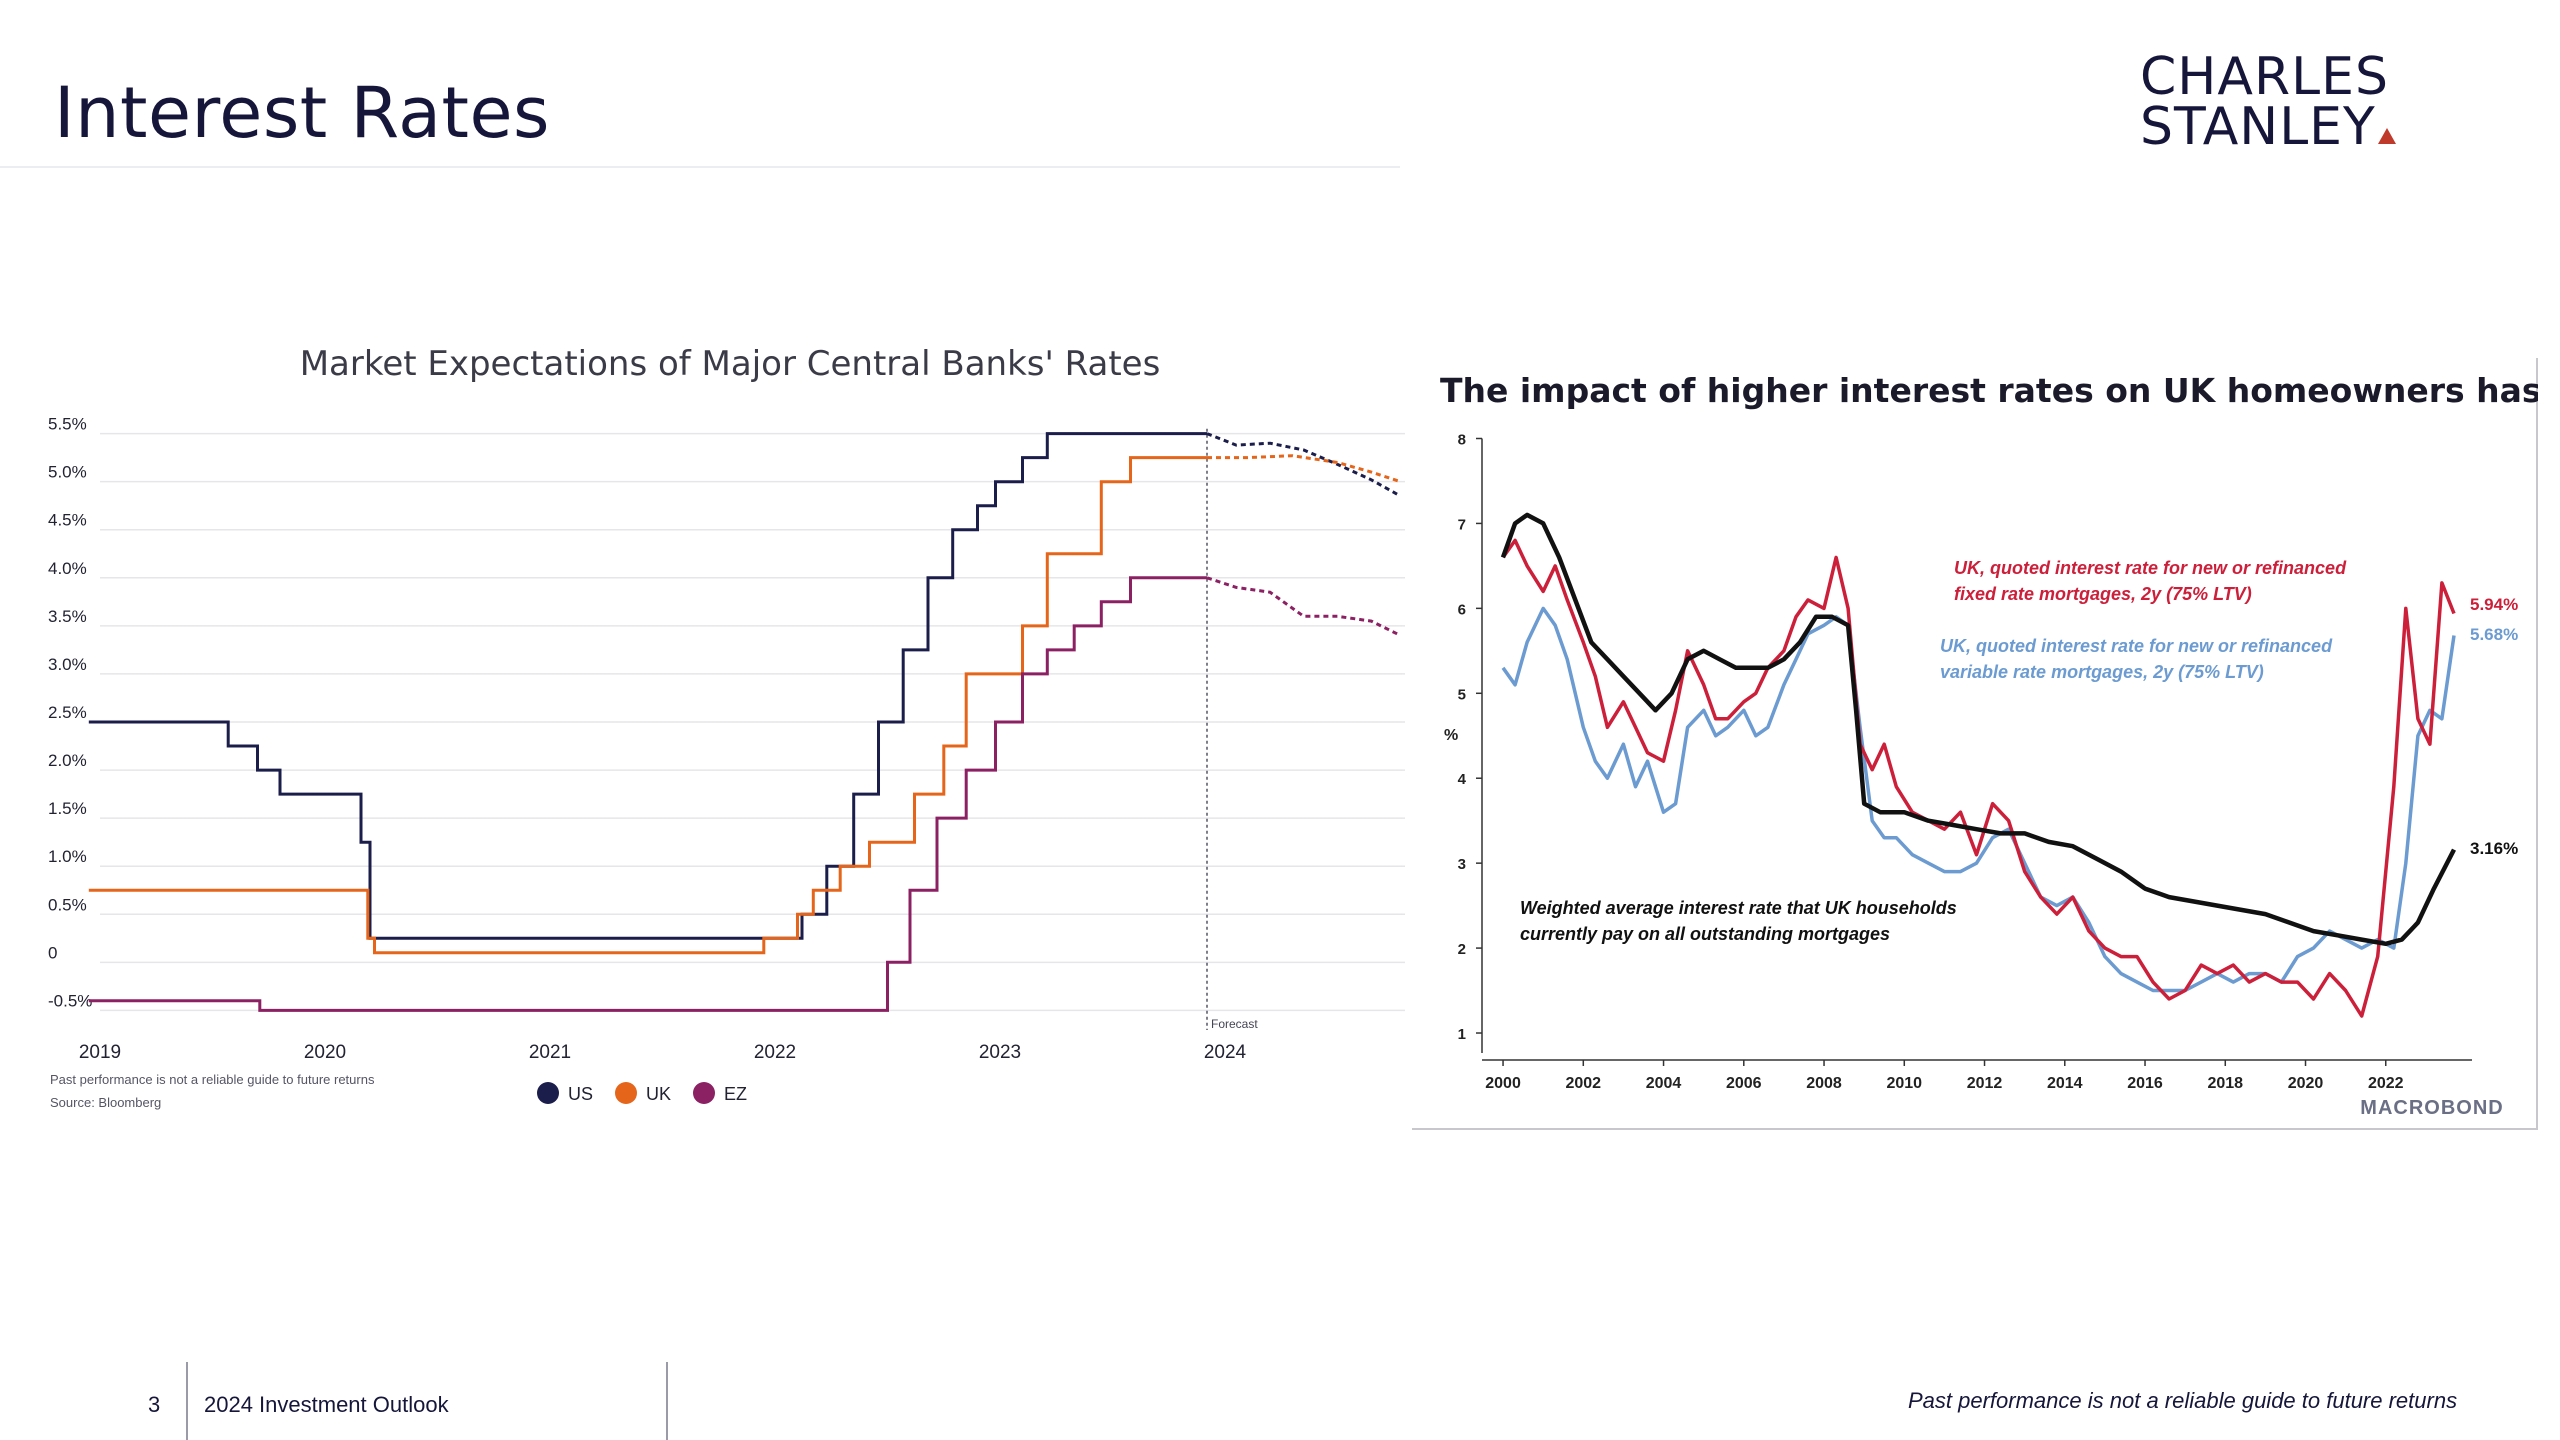 Image resolution: width=2560 pixels, height=1440 pixels. Describe the element at coordinates (2494, 604) in the screenshot. I see `end-value-label: 5.94%` at that location.